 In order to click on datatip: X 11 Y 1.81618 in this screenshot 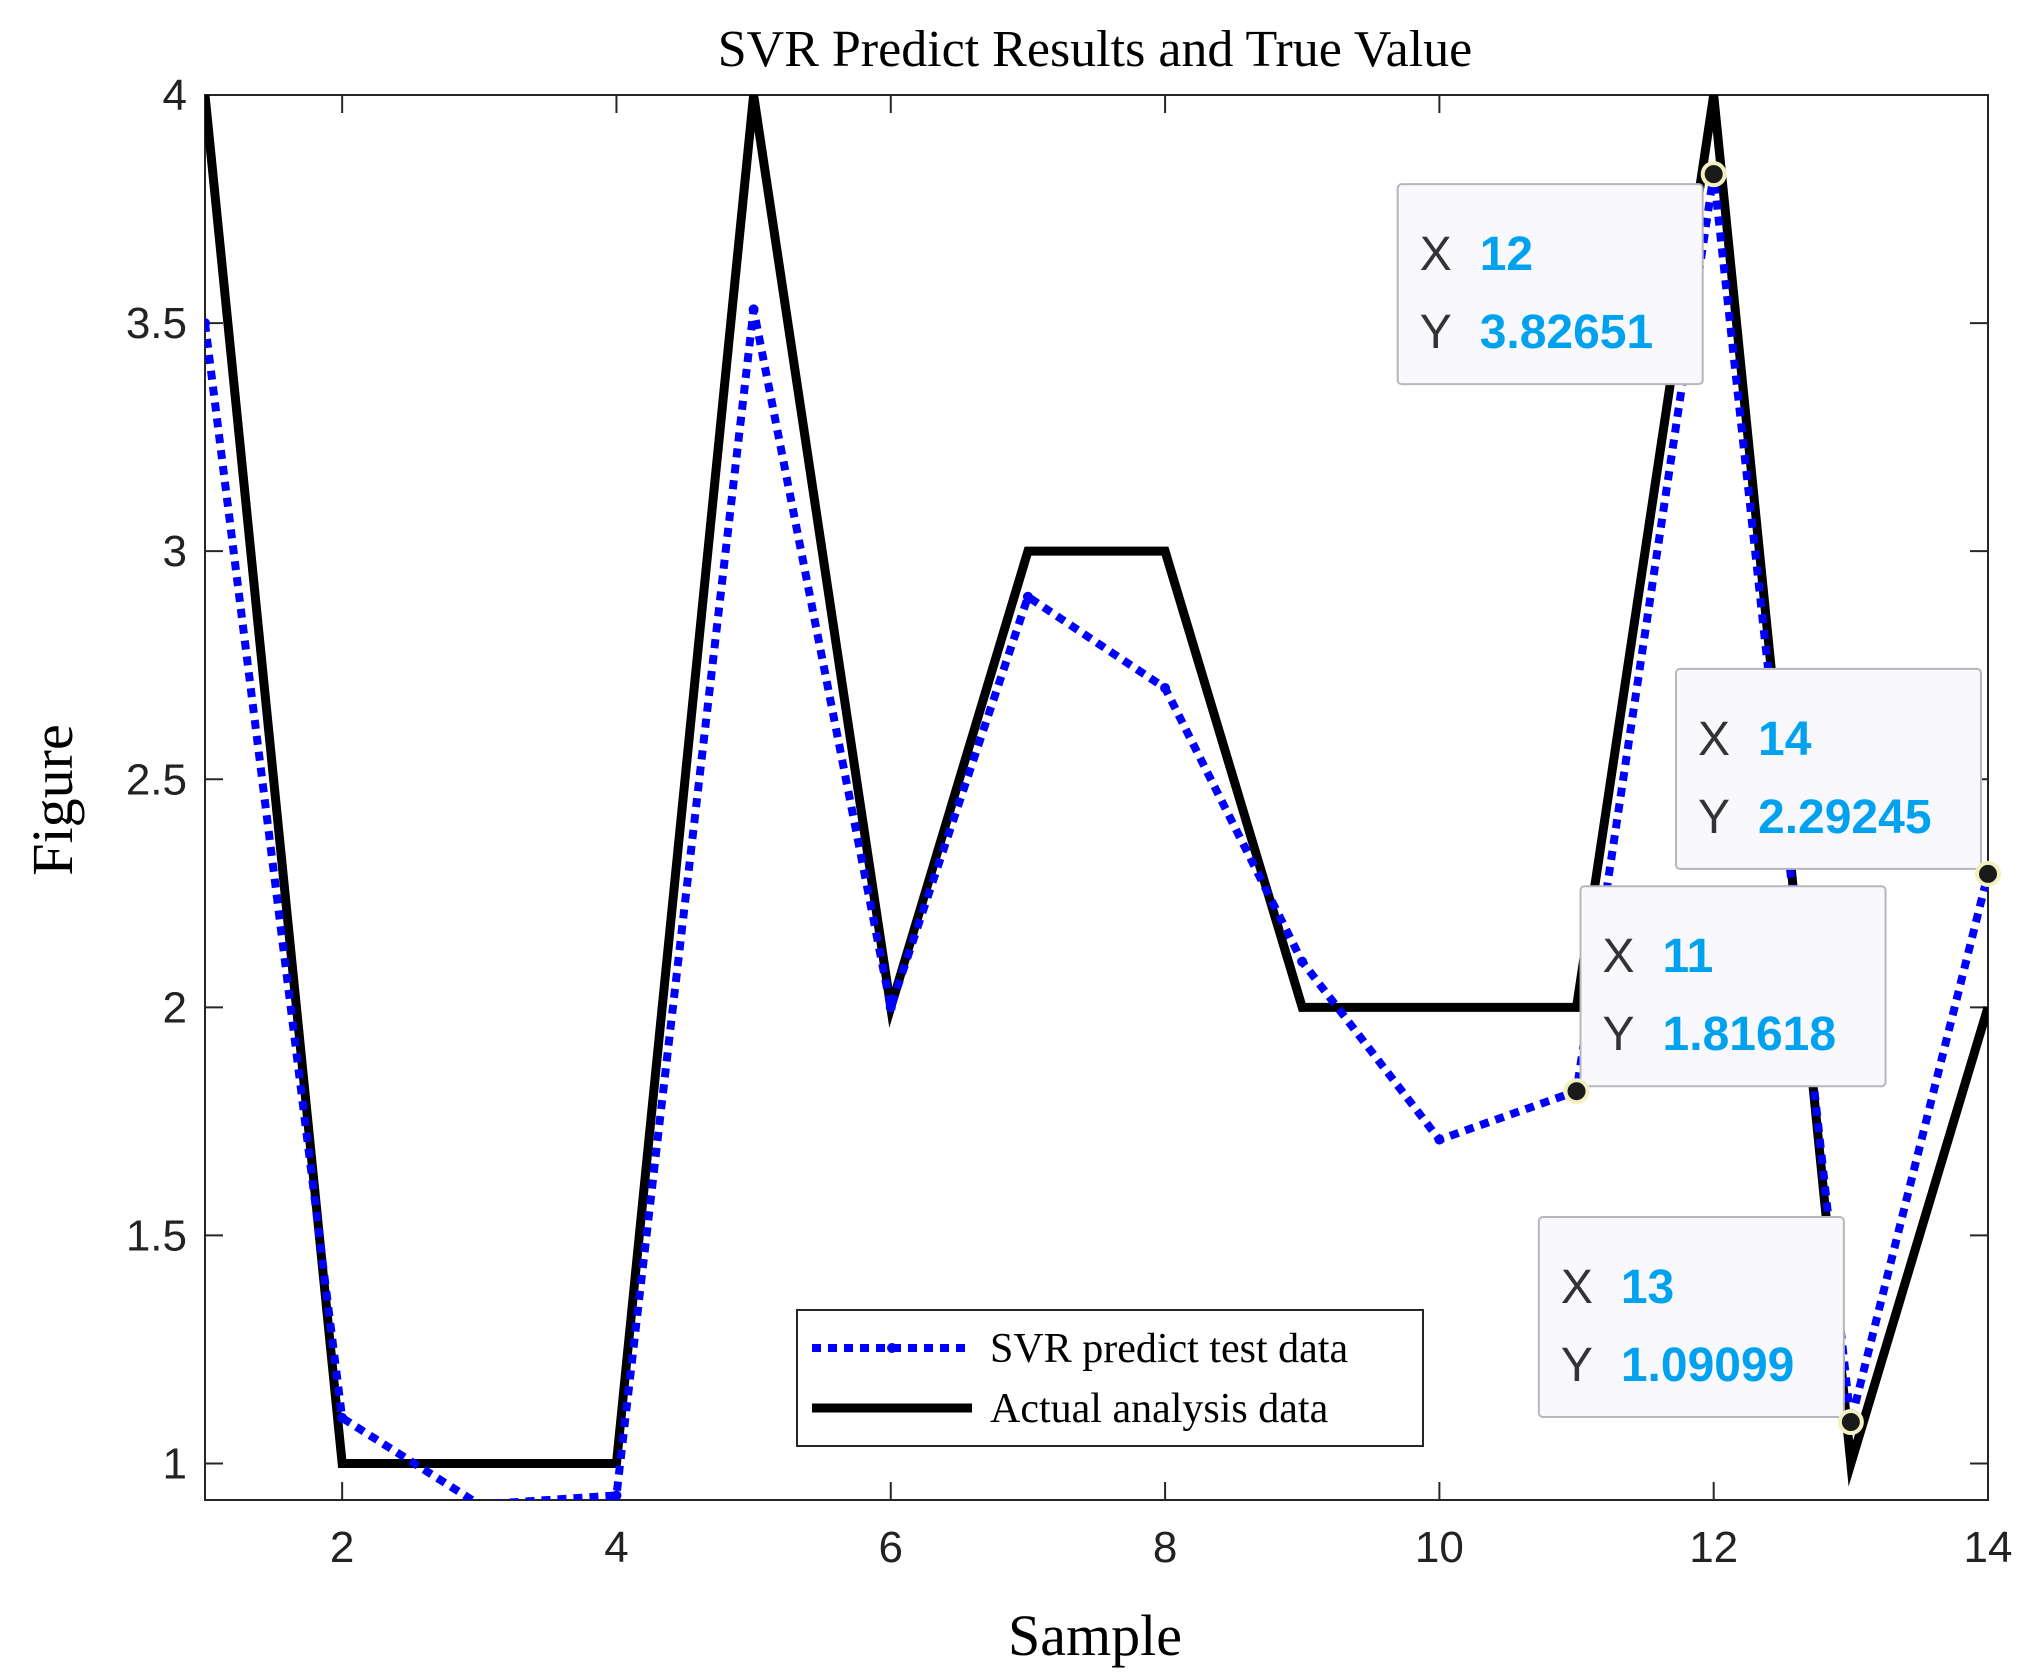, I will do `click(1725, 995)`.